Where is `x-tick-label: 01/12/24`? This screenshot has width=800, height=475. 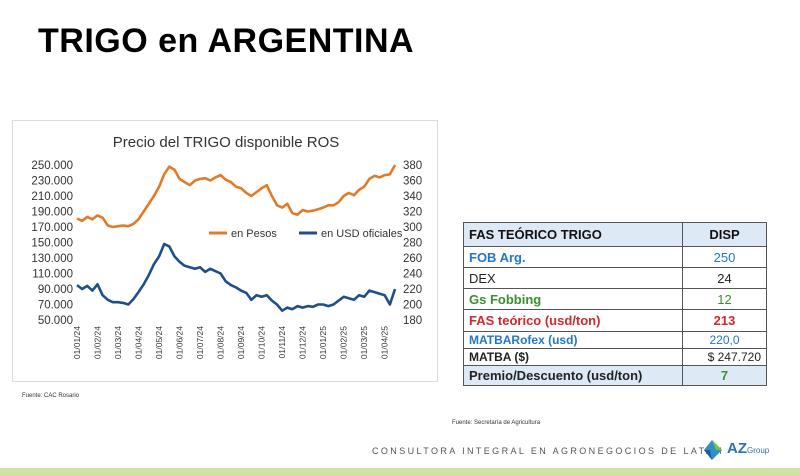
x-tick-label: 01/12/24 is located at coordinates (303, 342).